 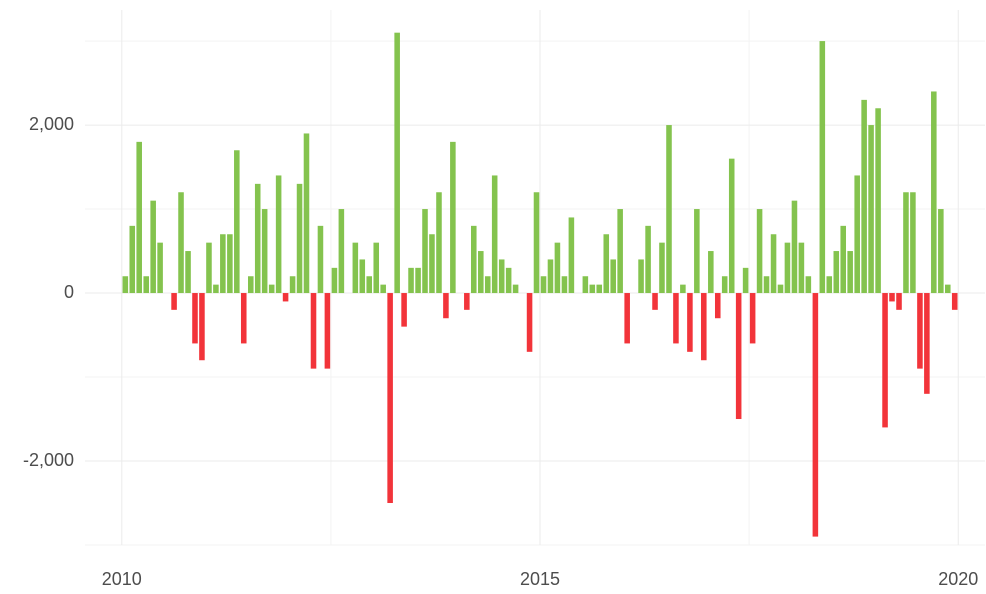 What do you see at coordinates (69, 292) in the screenshot?
I see `y-tick-label: 0` at bounding box center [69, 292].